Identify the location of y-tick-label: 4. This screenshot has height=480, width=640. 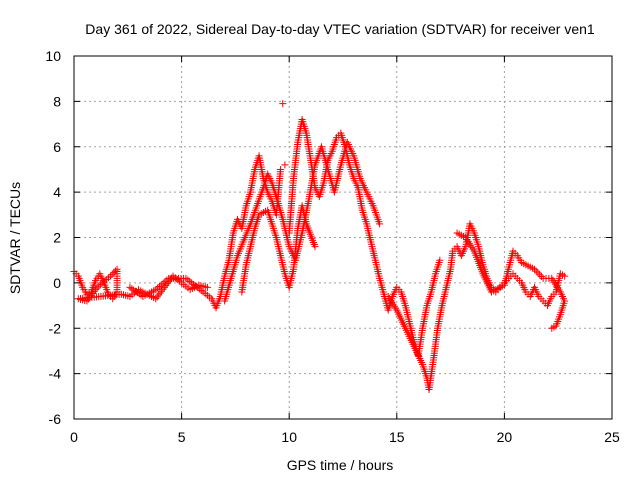
(57, 192).